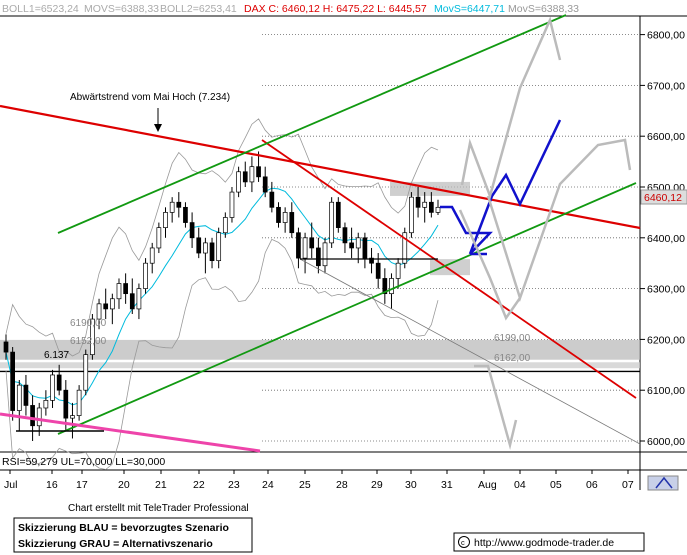 This screenshot has width=687, height=555. Describe the element at coordinates (666, 391) in the screenshot. I see `y-tick-label-6100: 6100,00` at that location.